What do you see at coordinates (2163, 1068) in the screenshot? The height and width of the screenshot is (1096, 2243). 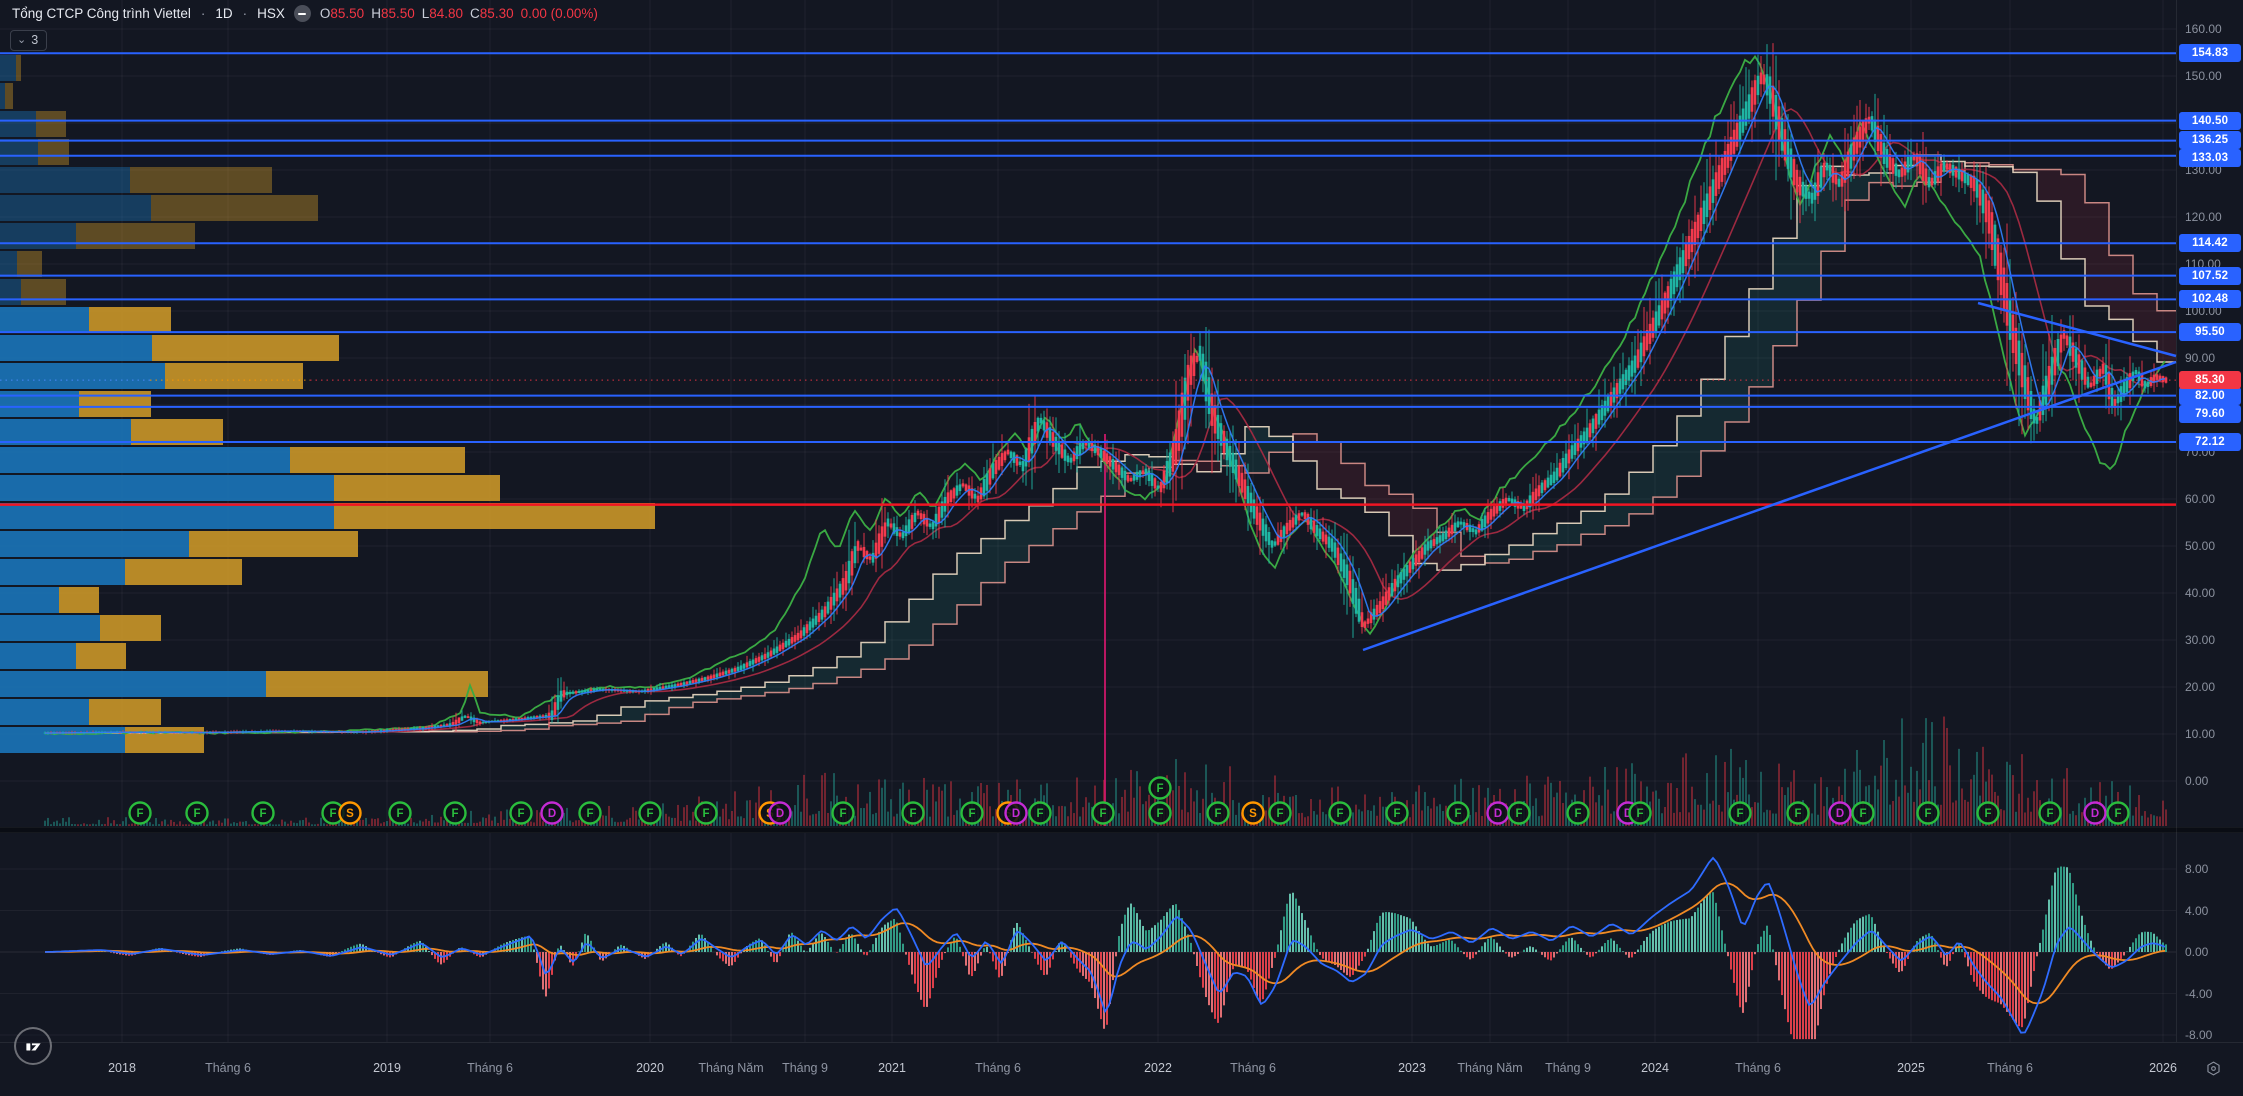 I see `time-axis-label: 2026` at bounding box center [2163, 1068].